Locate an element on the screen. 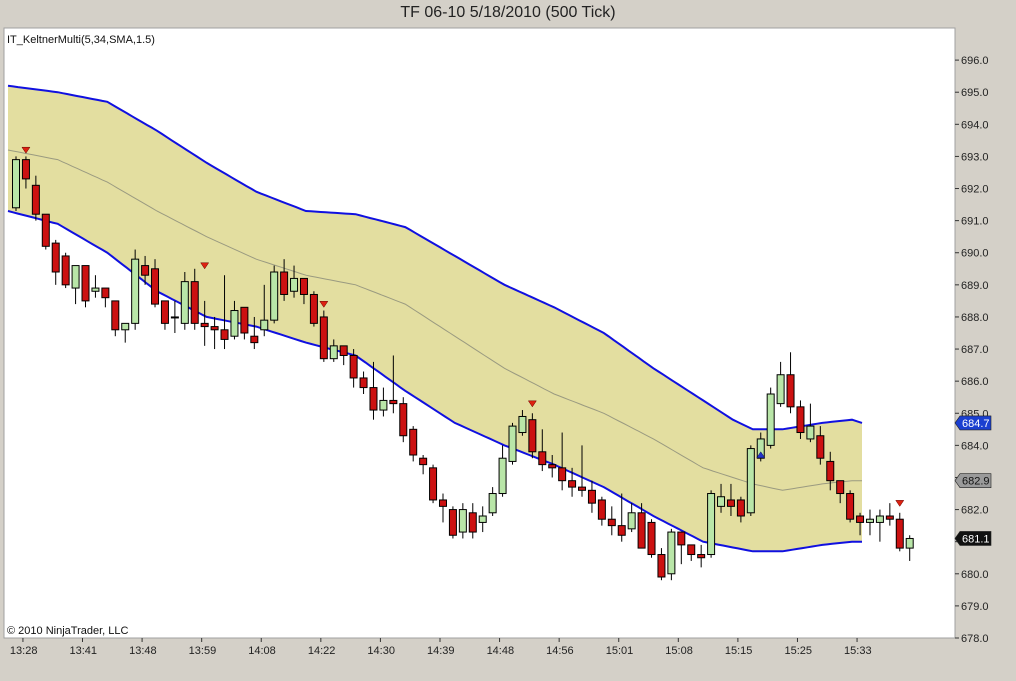  upper-band-badge-label: 684.7 is located at coordinates (976, 424).